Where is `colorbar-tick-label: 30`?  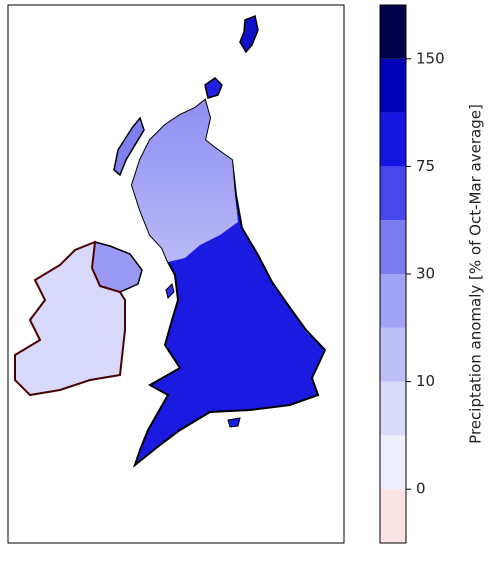
colorbar-tick-label: 30 is located at coordinates (425, 274).